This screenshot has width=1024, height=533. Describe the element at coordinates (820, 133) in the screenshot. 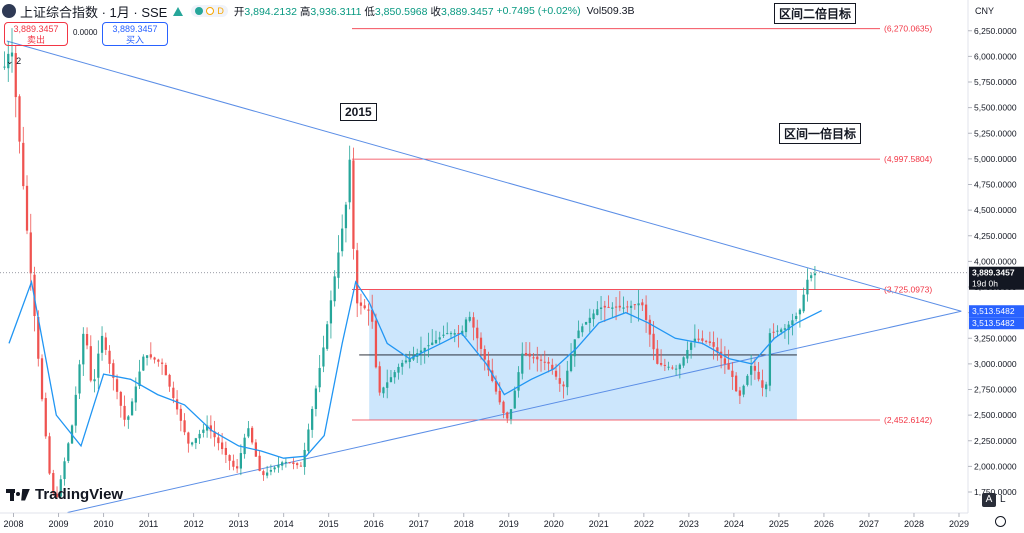

I see `single-target-label: 区间一倍目标` at that location.